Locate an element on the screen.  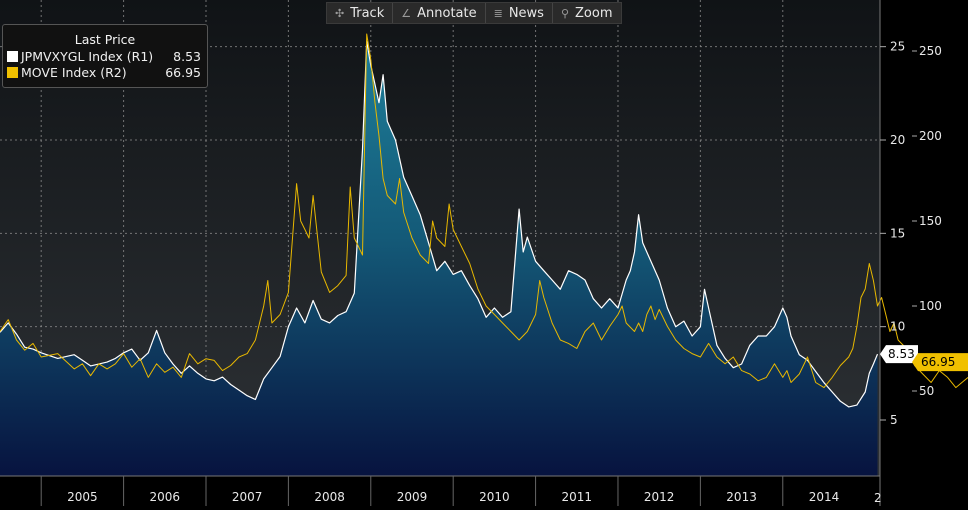
chart-toolbar: ✣ Track ∠ Annotate ≣ News ⚲ Zoom is located at coordinates (474, 13).